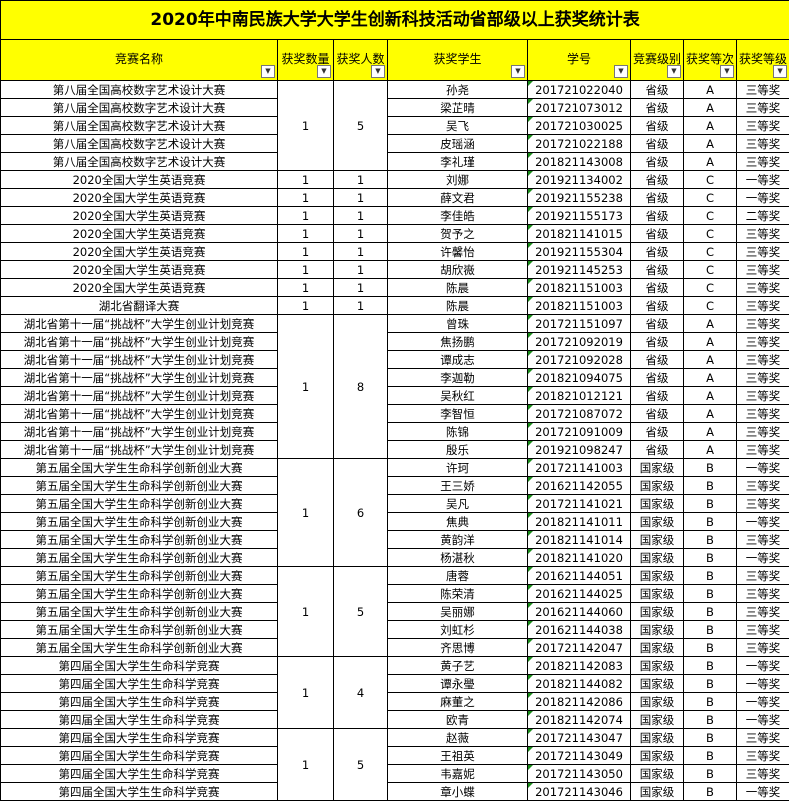  Describe the element at coordinates (458, 558) in the screenshot. I see `student-name: 杨湛秋` at that location.